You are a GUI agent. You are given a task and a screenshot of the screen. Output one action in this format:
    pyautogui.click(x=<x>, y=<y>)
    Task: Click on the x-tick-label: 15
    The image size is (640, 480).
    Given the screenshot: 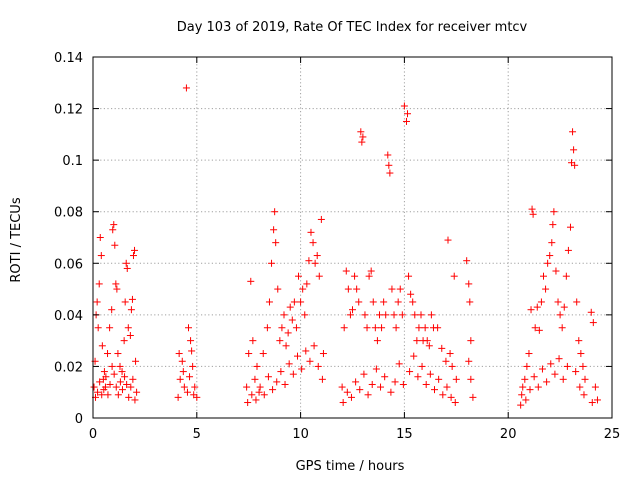 What is the action you would take?
    pyautogui.click(x=404, y=434)
    